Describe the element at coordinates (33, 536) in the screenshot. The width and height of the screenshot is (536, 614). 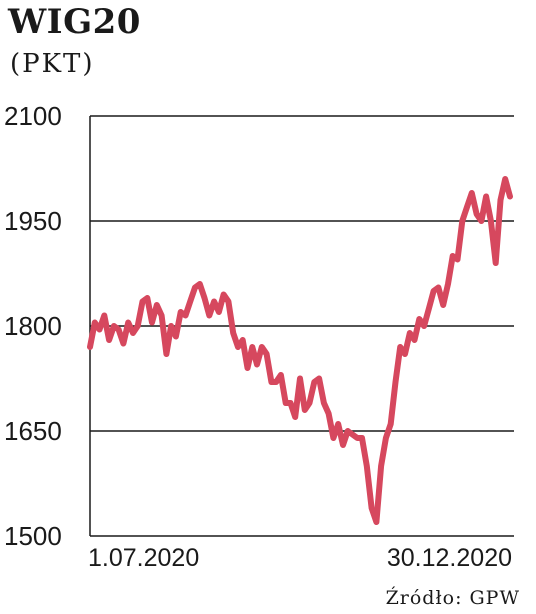
I see `y-tick-label-1500: 1500` at that location.